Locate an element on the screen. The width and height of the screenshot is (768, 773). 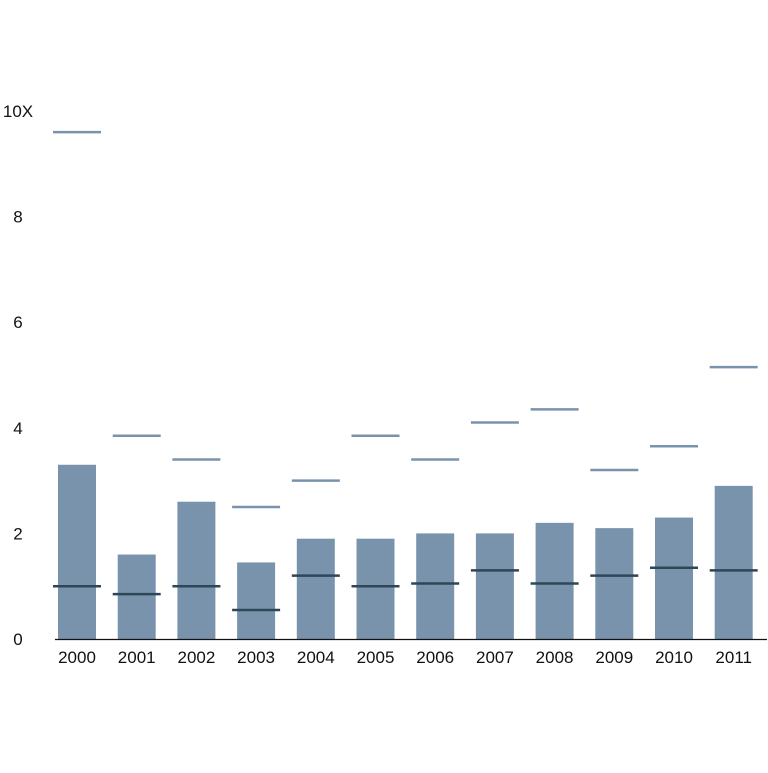
x-tick-label: 2002 is located at coordinates (196, 657).